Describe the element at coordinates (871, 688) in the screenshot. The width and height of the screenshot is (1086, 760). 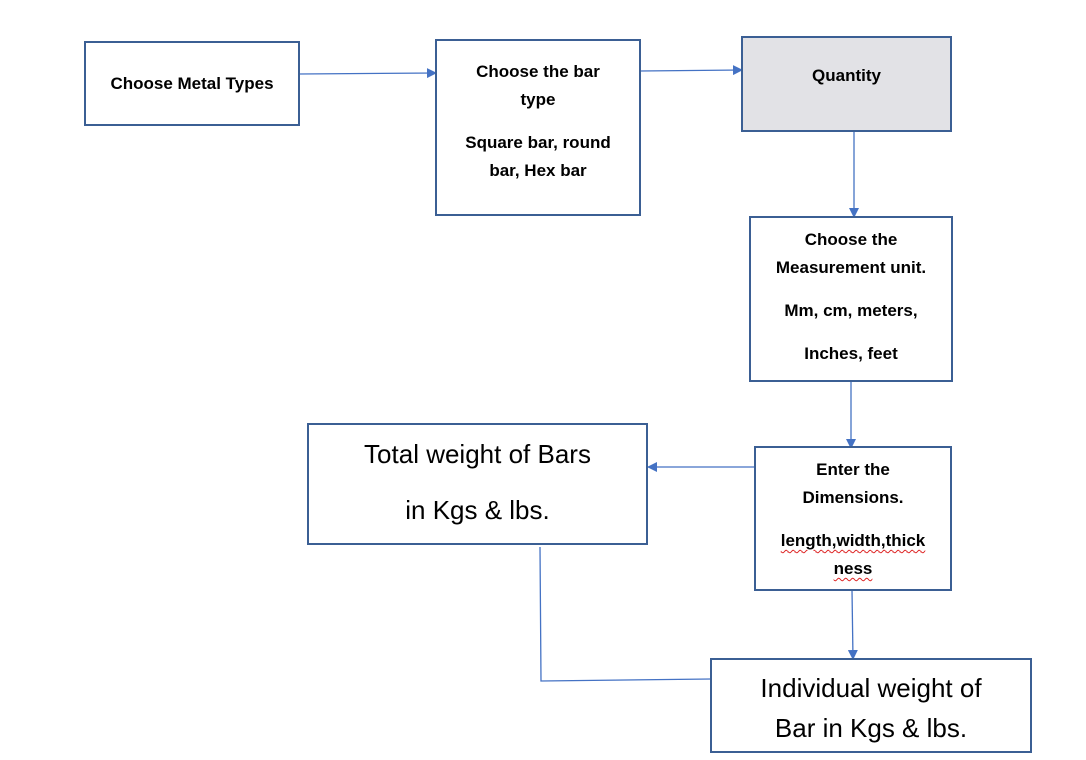
I see `individual-weight-line1: Individual weight of` at that location.